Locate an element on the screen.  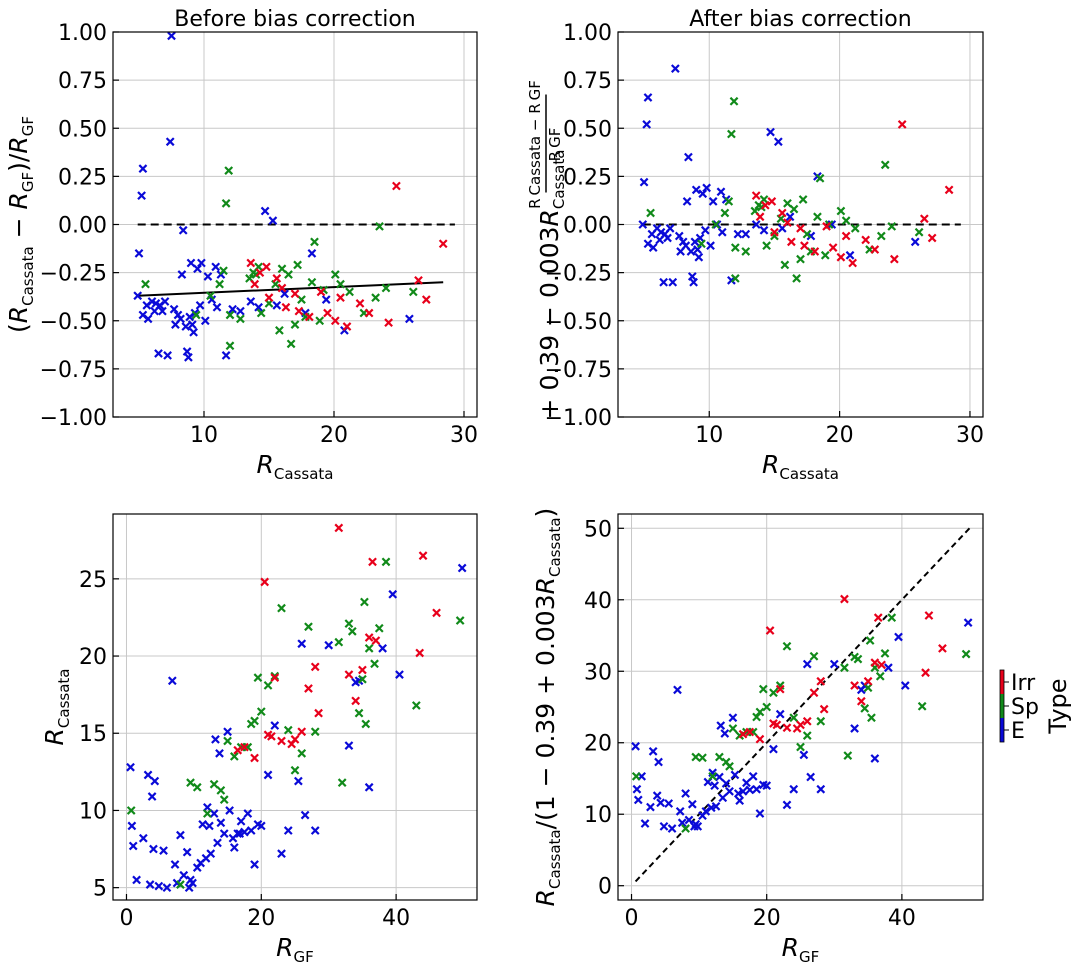
colorbar-segment-sp is located at coordinates (1002, 706).